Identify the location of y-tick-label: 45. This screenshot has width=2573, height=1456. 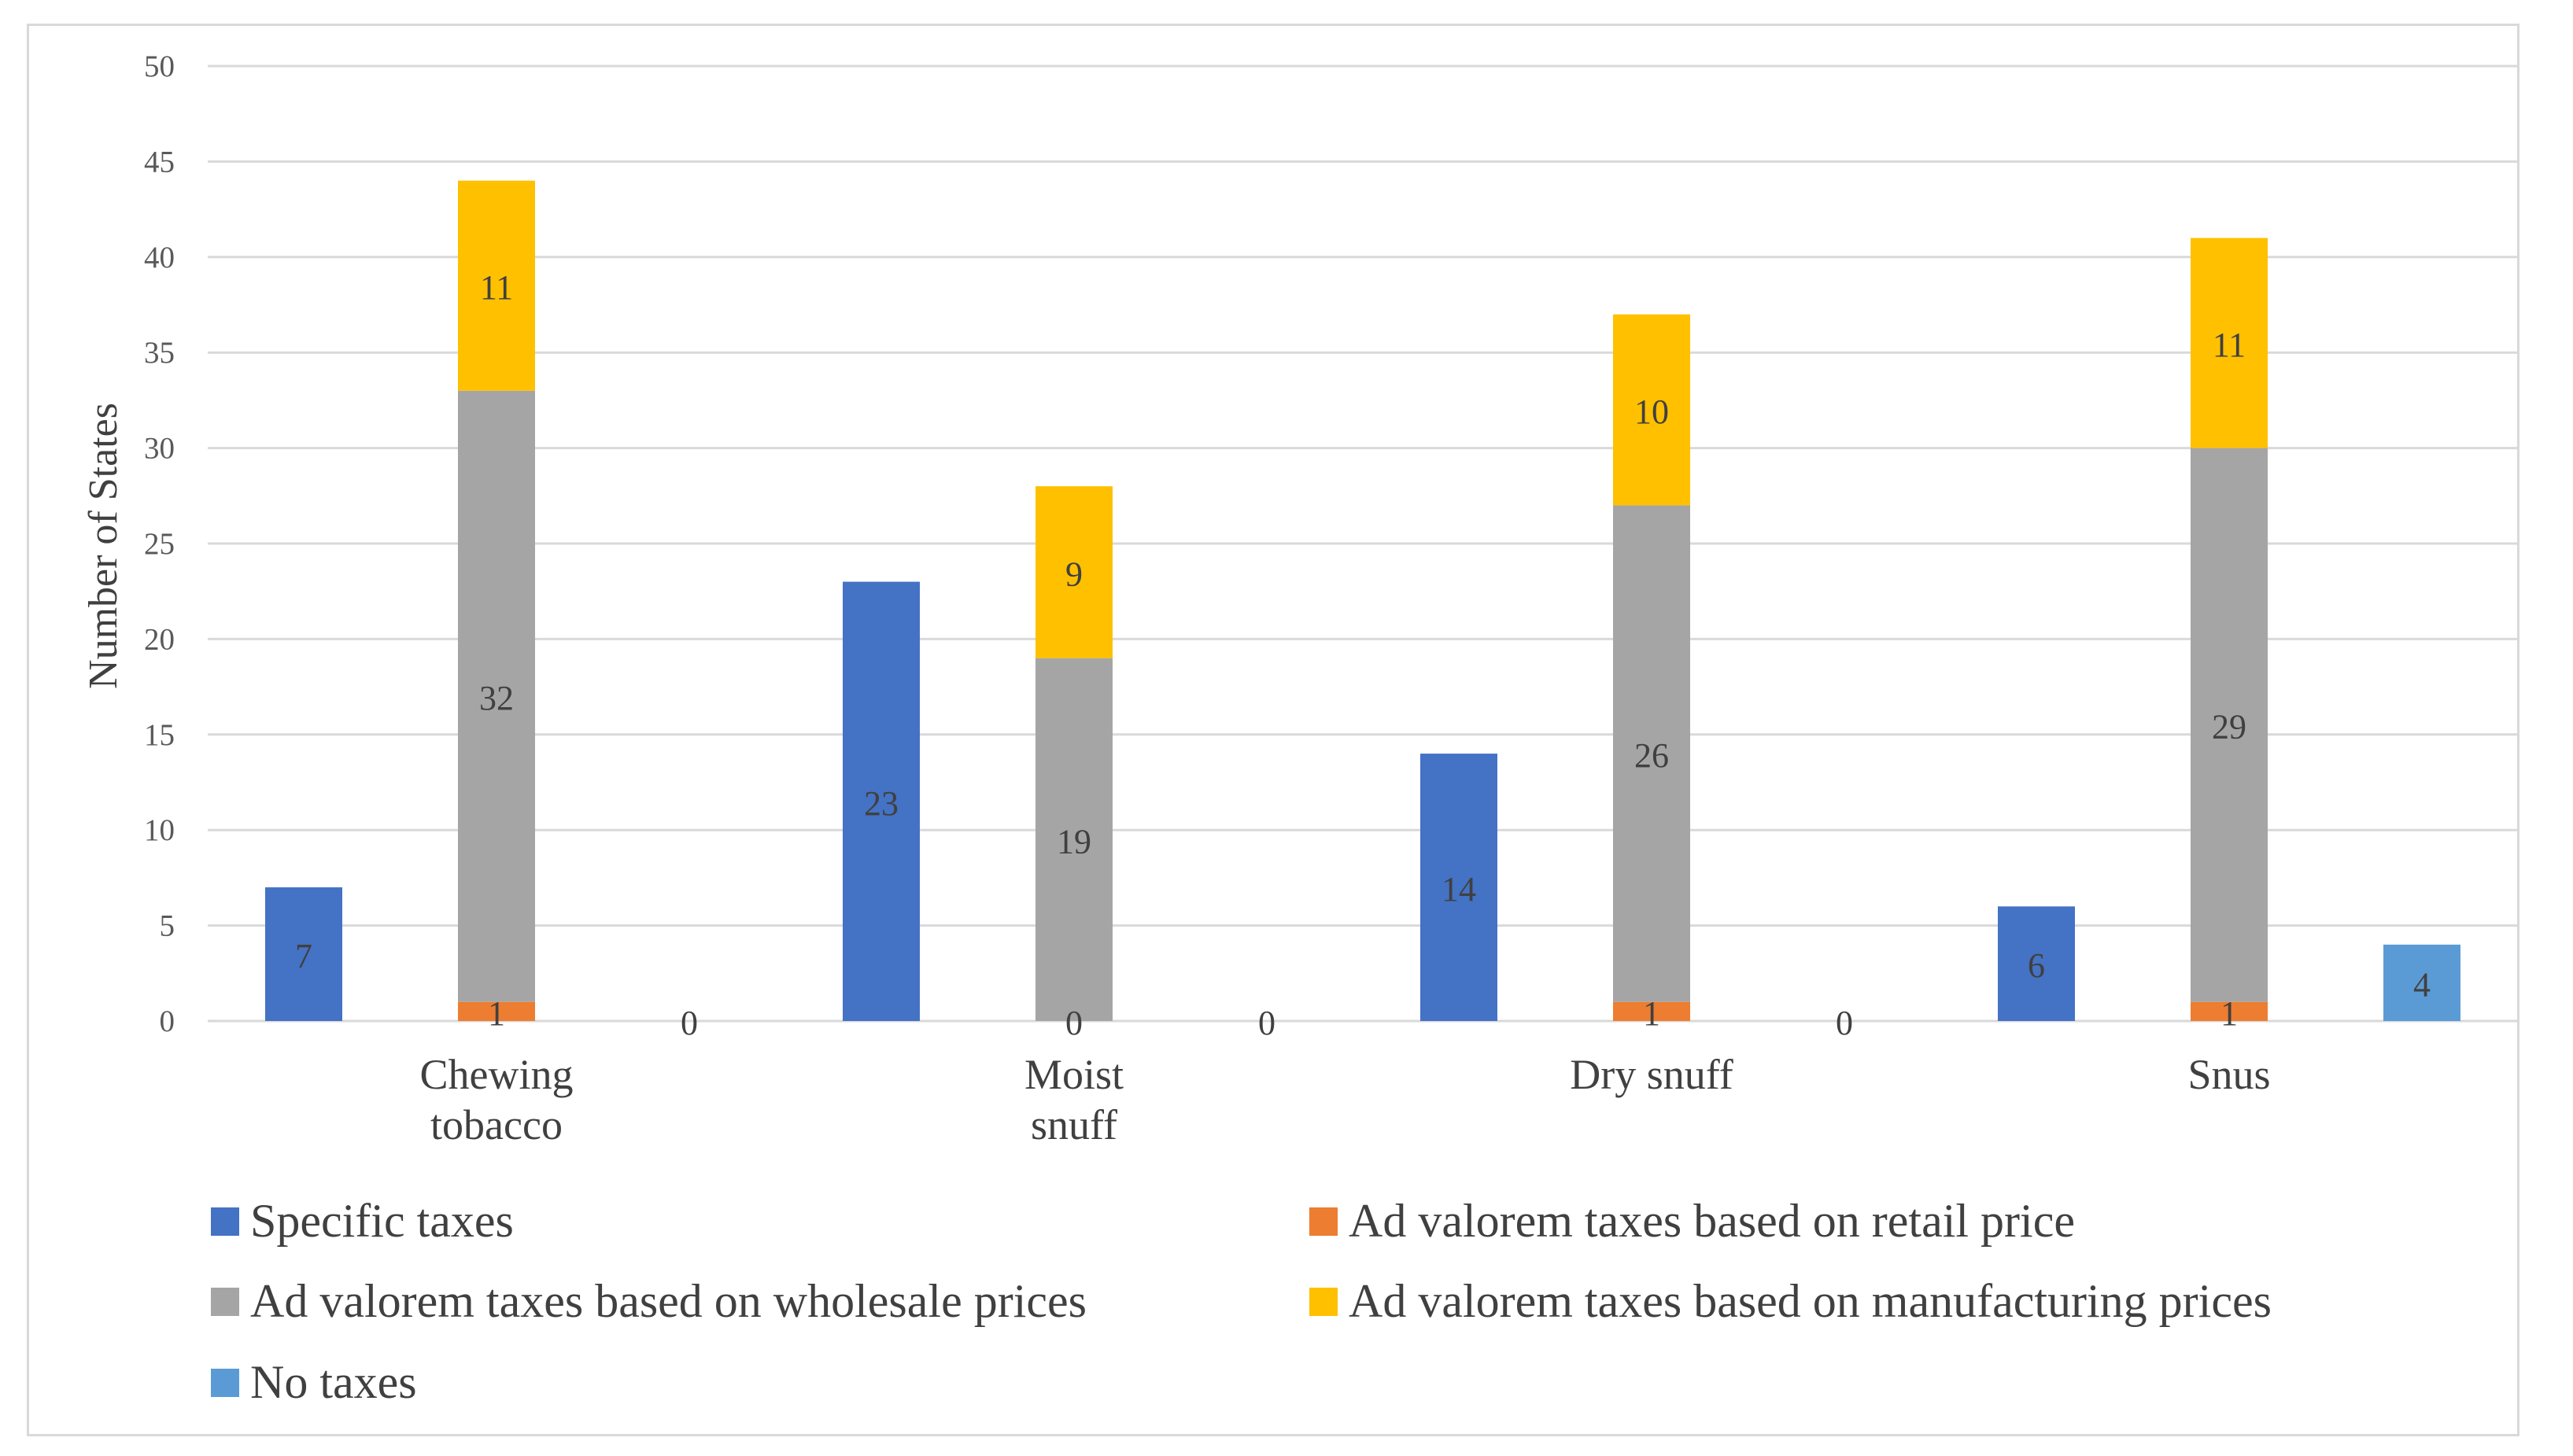
(159, 162).